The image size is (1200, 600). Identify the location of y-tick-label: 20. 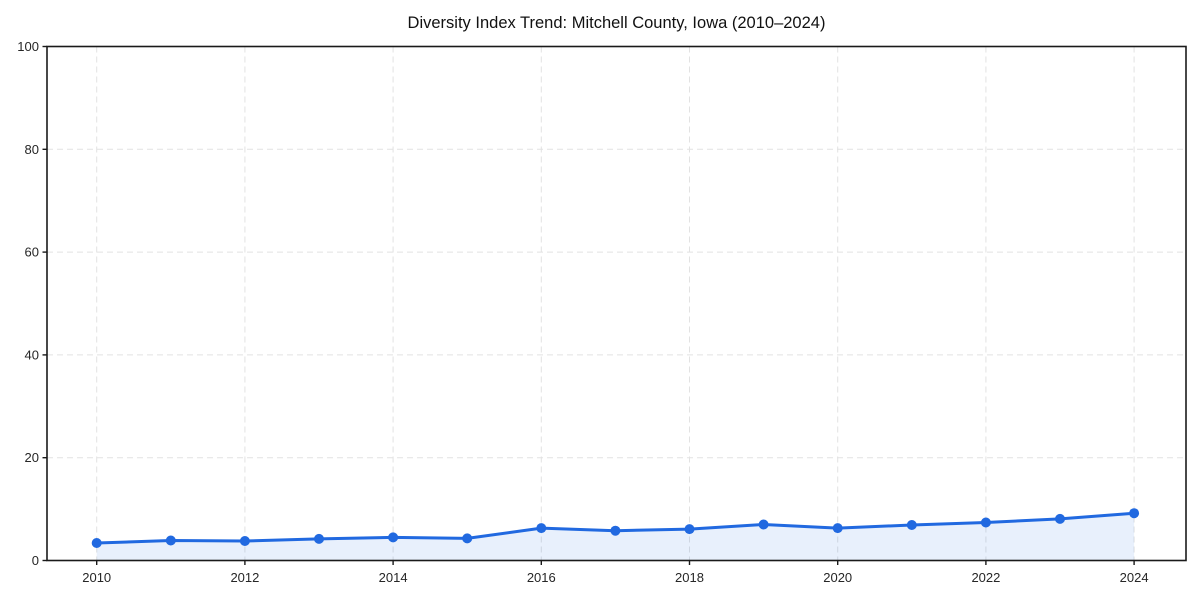
(32, 457).